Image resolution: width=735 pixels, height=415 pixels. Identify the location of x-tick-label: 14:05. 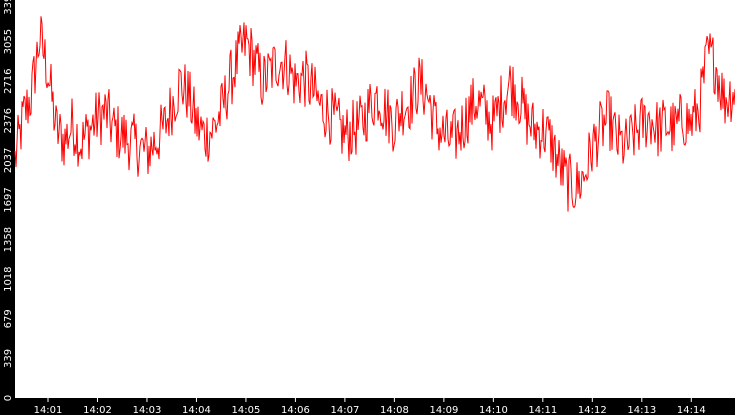
(245, 410).